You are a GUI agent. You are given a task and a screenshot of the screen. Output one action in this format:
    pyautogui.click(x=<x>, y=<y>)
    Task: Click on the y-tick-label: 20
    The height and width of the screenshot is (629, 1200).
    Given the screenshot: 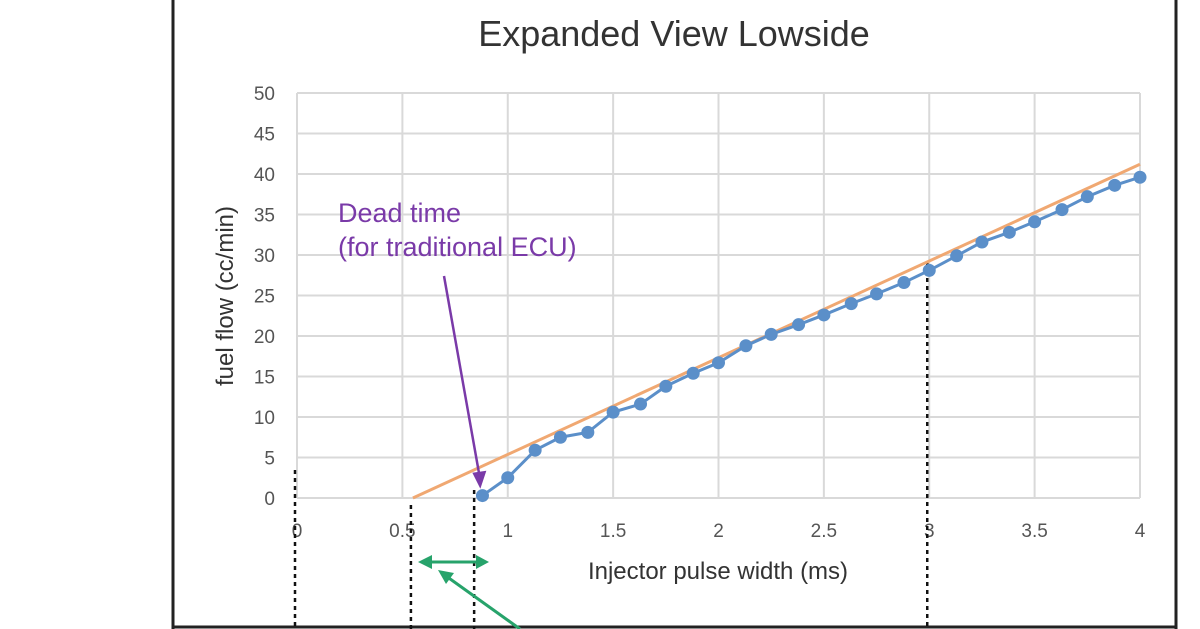 What is the action you would take?
    pyautogui.click(x=264, y=337)
    